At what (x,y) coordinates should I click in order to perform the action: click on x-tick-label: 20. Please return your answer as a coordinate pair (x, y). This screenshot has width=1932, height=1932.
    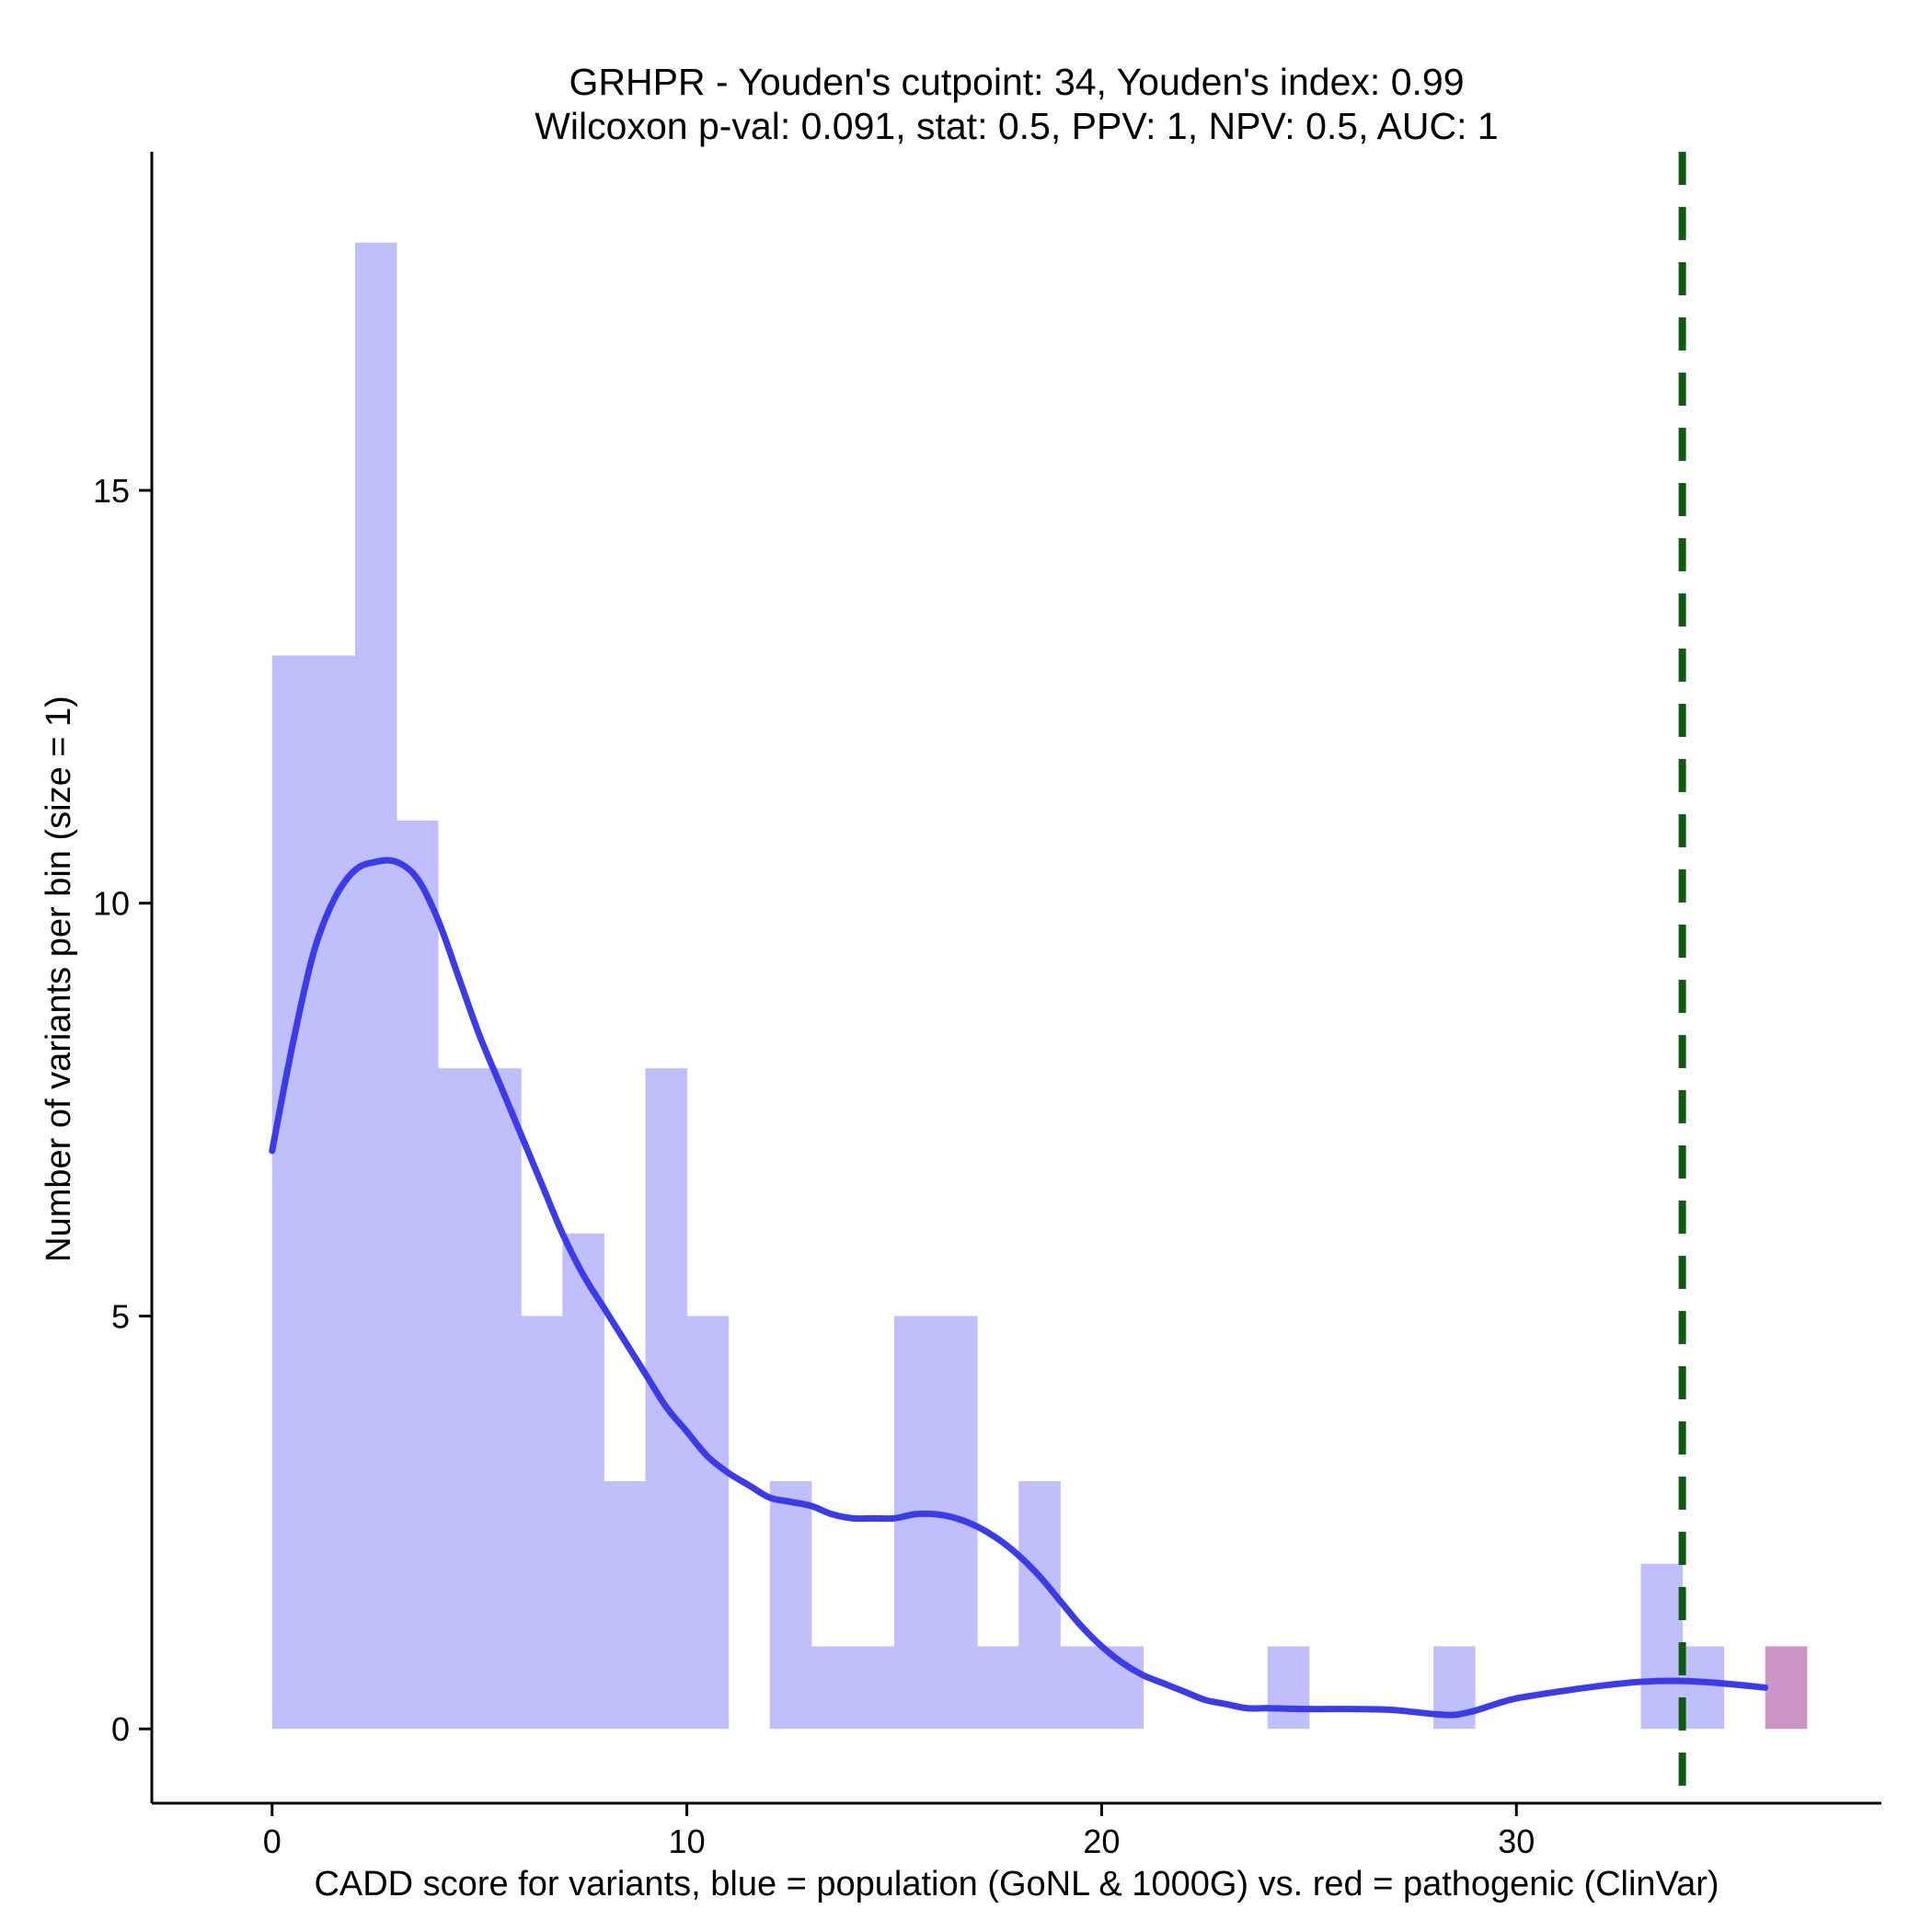
    Looking at the image, I should click on (1101, 1841).